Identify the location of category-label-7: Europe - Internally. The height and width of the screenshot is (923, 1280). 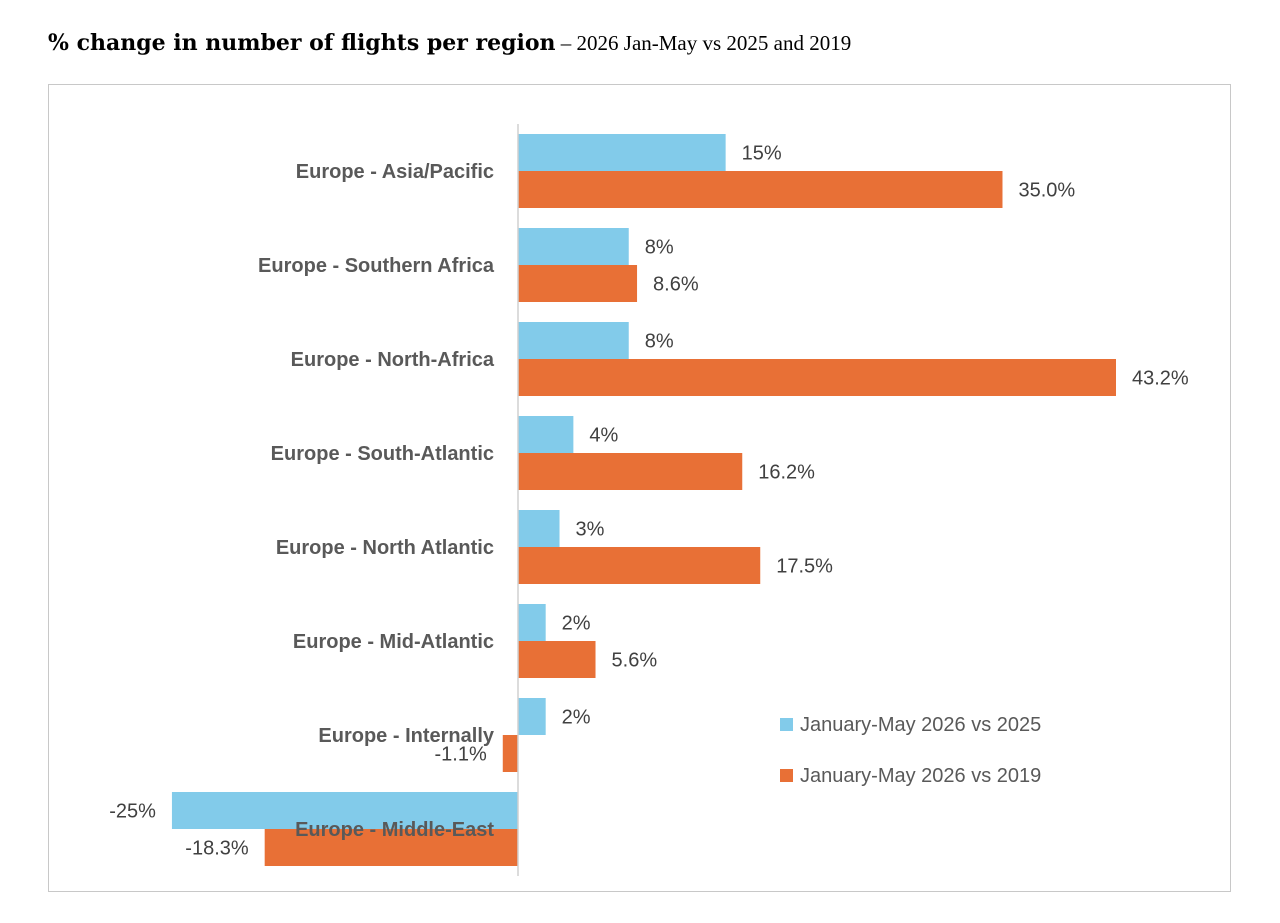
(406, 736).